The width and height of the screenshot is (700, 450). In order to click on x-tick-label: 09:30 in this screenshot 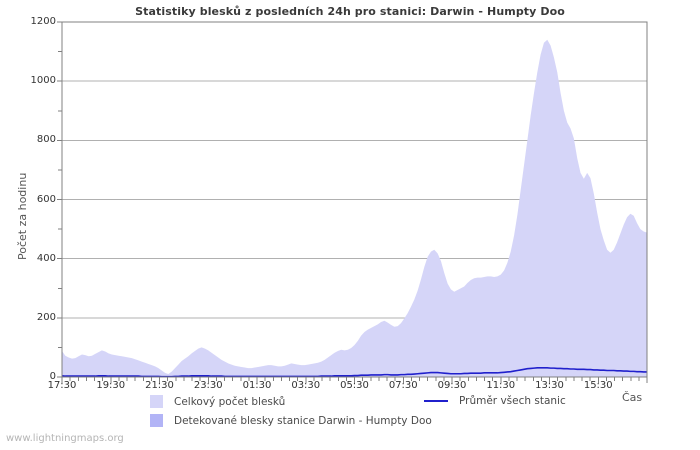, I will do `click(452, 385)`.